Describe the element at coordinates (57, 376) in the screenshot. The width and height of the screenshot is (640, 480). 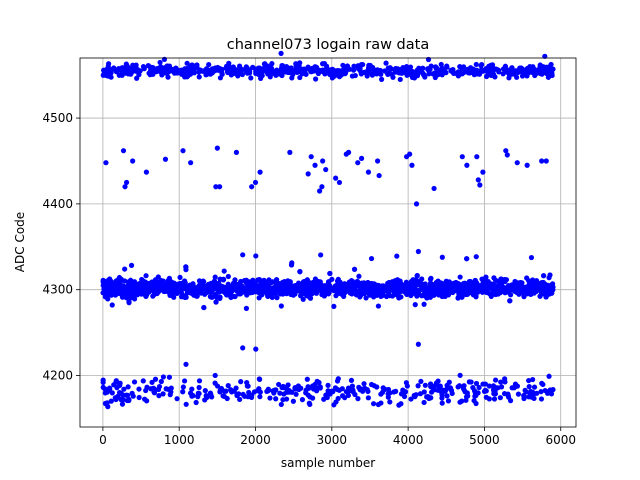
I see `y-tick-label: 4200` at that location.